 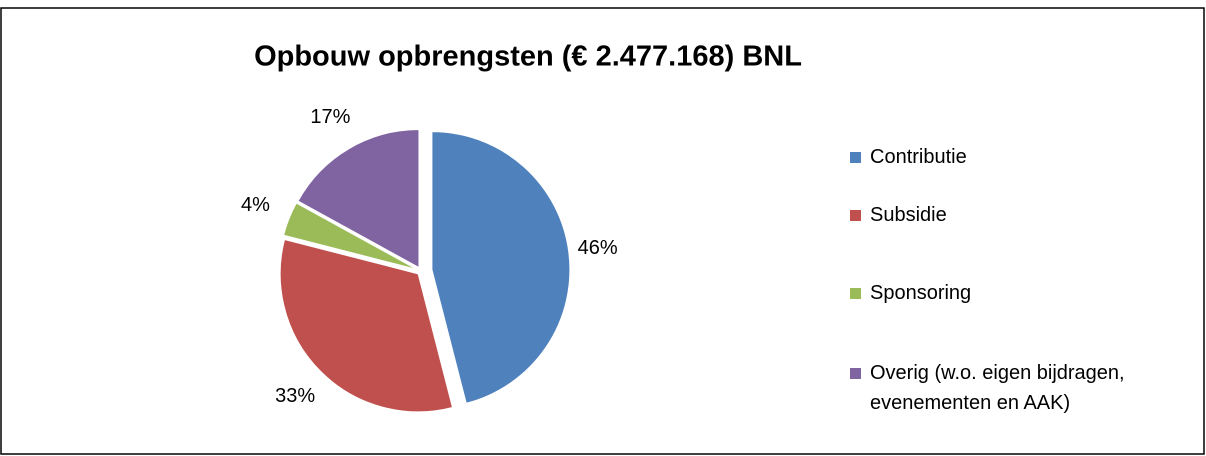 What do you see at coordinates (598, 248) in the screenshot?
I see `data-label: 46%` at bounding box center [598, 248].